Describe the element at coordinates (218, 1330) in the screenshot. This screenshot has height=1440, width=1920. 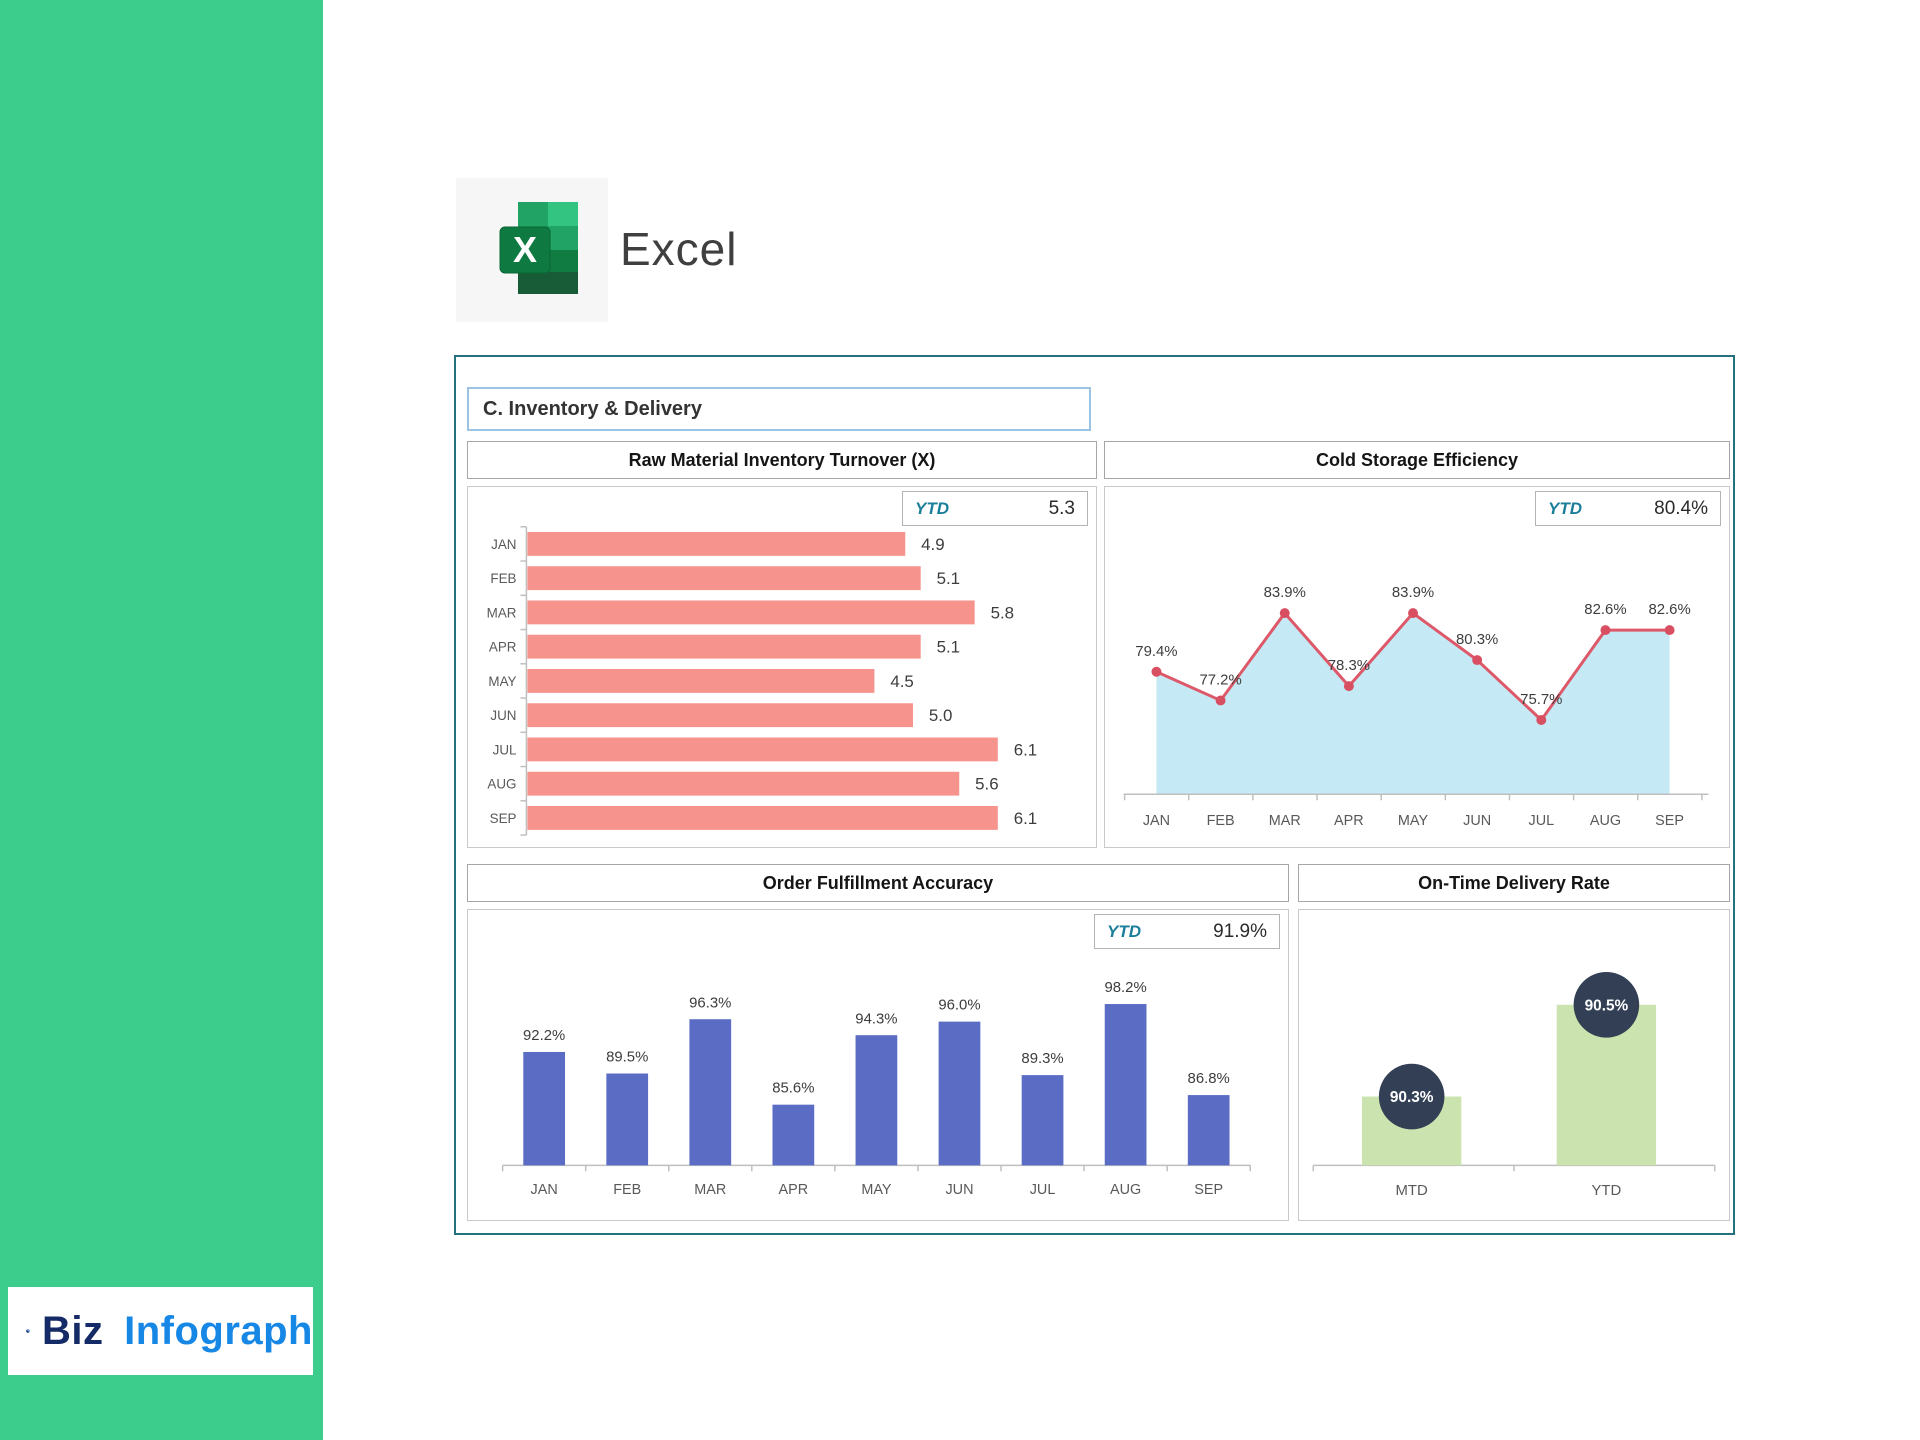
I see `biz-logo-text-secondary: Infograph` at that location.